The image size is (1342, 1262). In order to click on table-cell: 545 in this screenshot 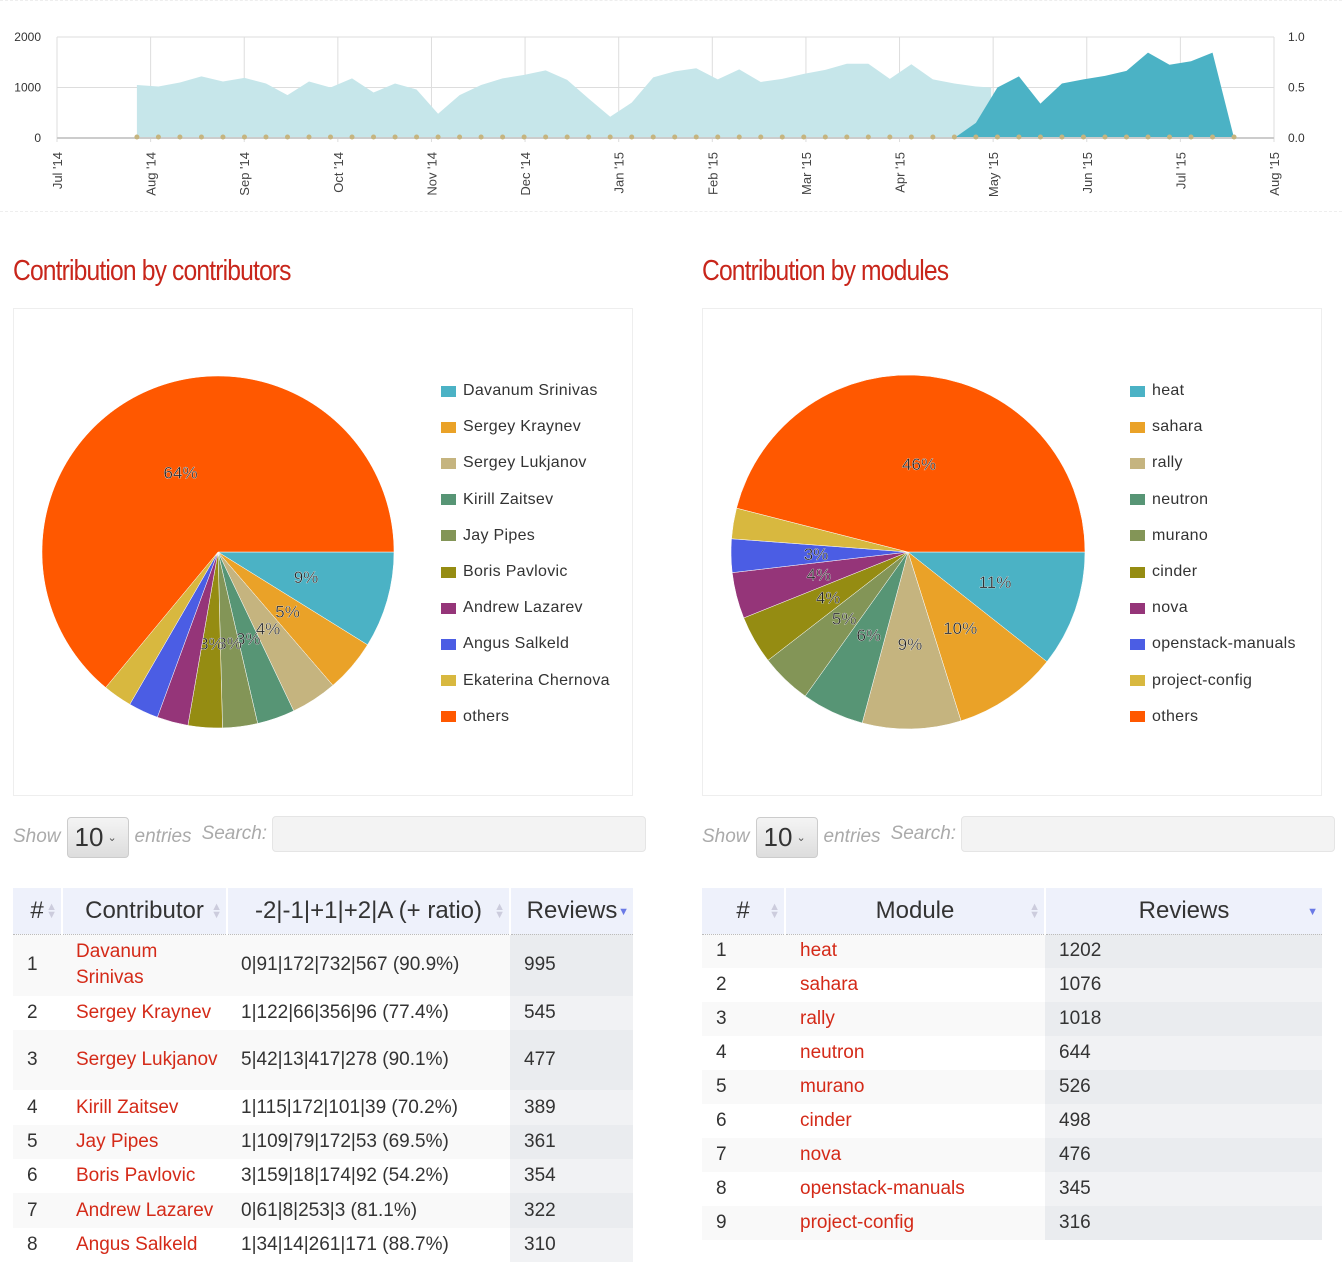, I will do `click(571, 1013)`.